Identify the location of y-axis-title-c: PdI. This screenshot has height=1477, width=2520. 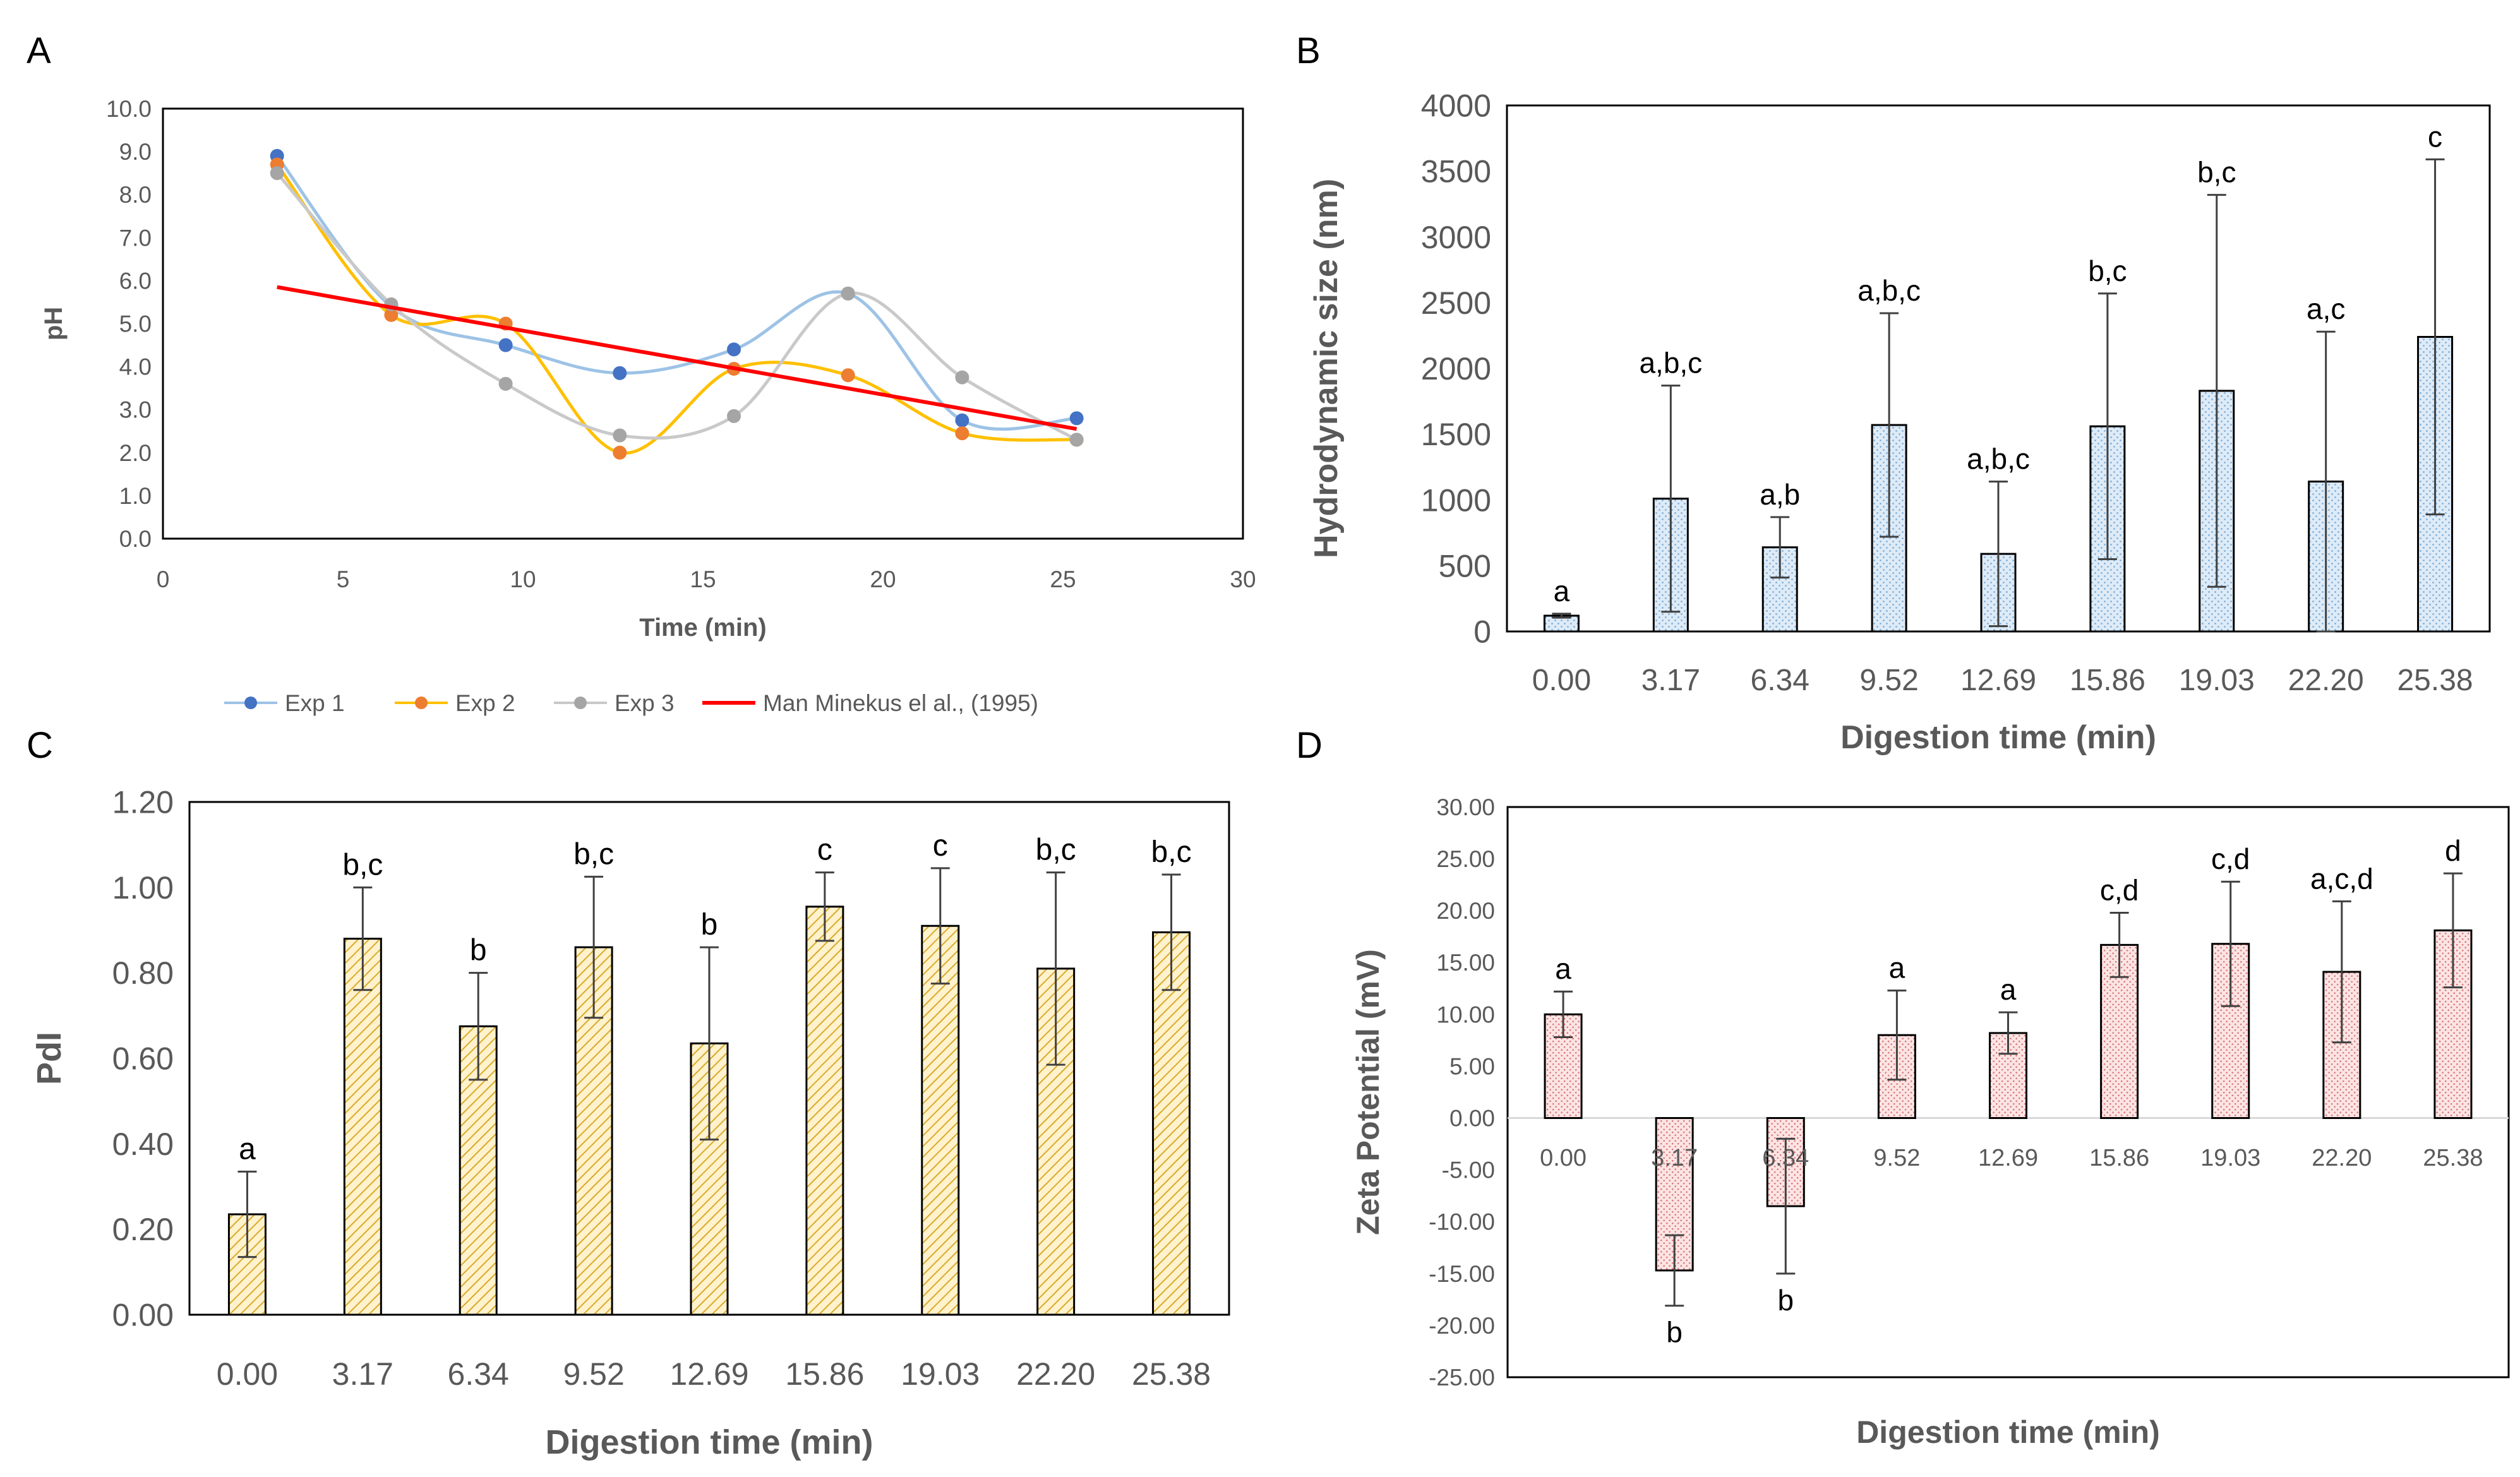
(49, 1058).